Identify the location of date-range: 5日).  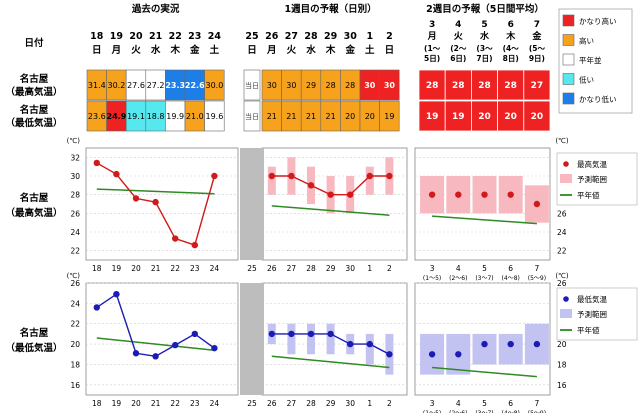
(432, 58).